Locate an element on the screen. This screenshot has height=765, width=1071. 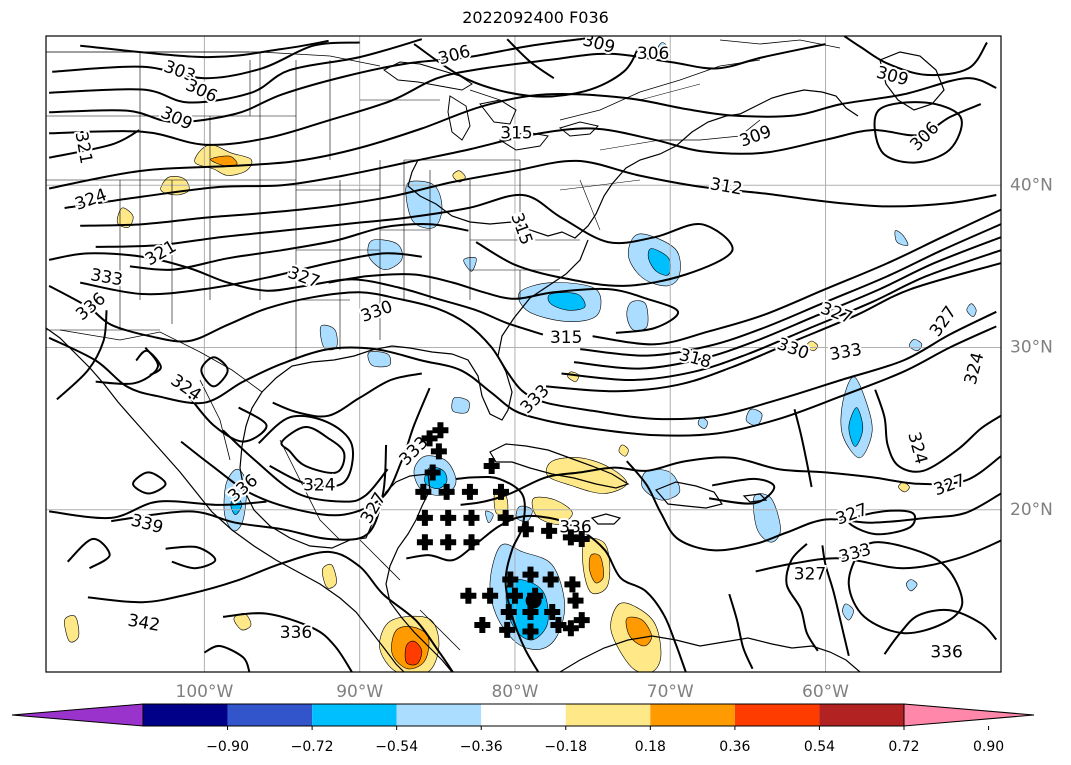
colorbar-tick-label: −0.72 is located at coordinates (312, 747).